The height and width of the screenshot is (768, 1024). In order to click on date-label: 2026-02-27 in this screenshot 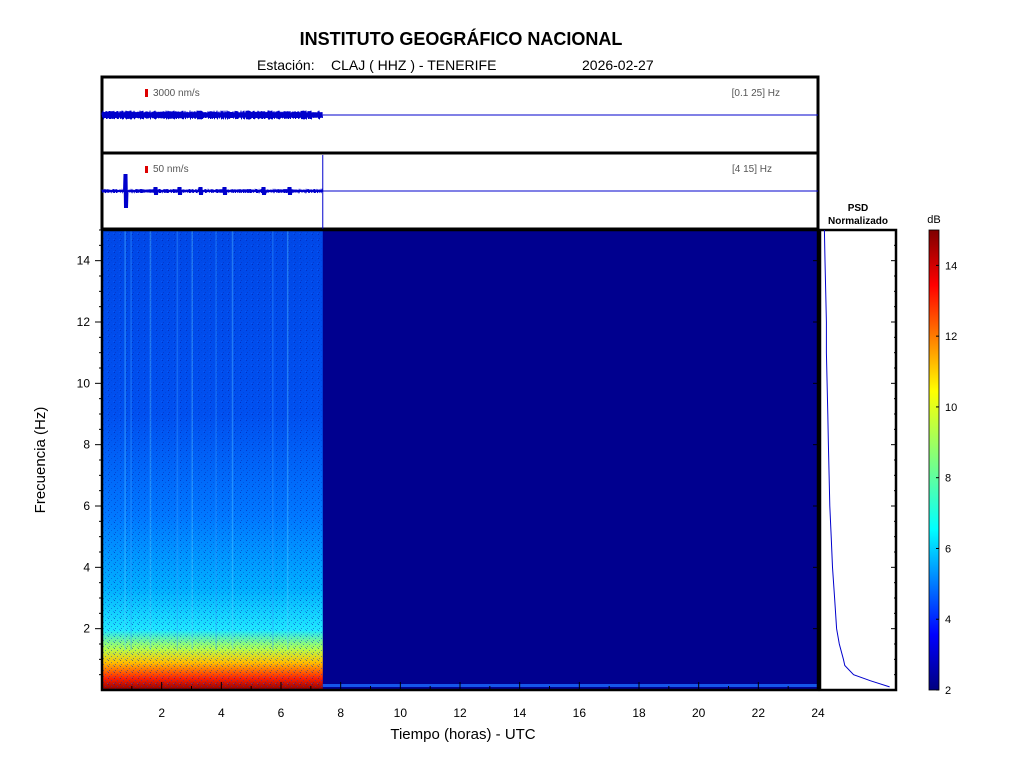, I will do `click(618, 65)`.